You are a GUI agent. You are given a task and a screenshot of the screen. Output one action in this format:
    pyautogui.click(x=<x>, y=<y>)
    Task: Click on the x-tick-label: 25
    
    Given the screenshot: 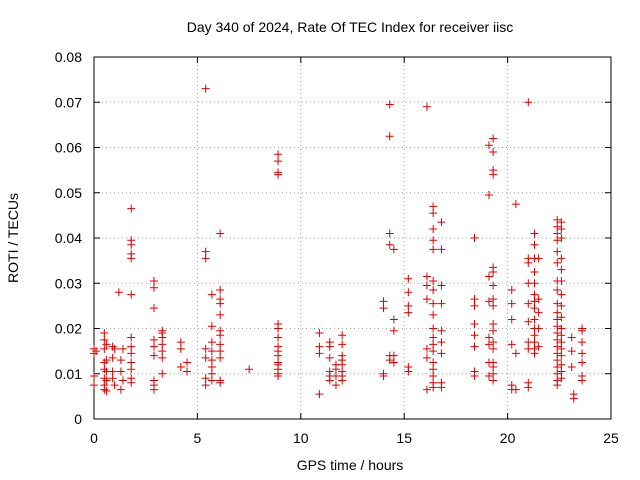 What is the action you would take?
    pyautogui.click(x=611, y=438)
    